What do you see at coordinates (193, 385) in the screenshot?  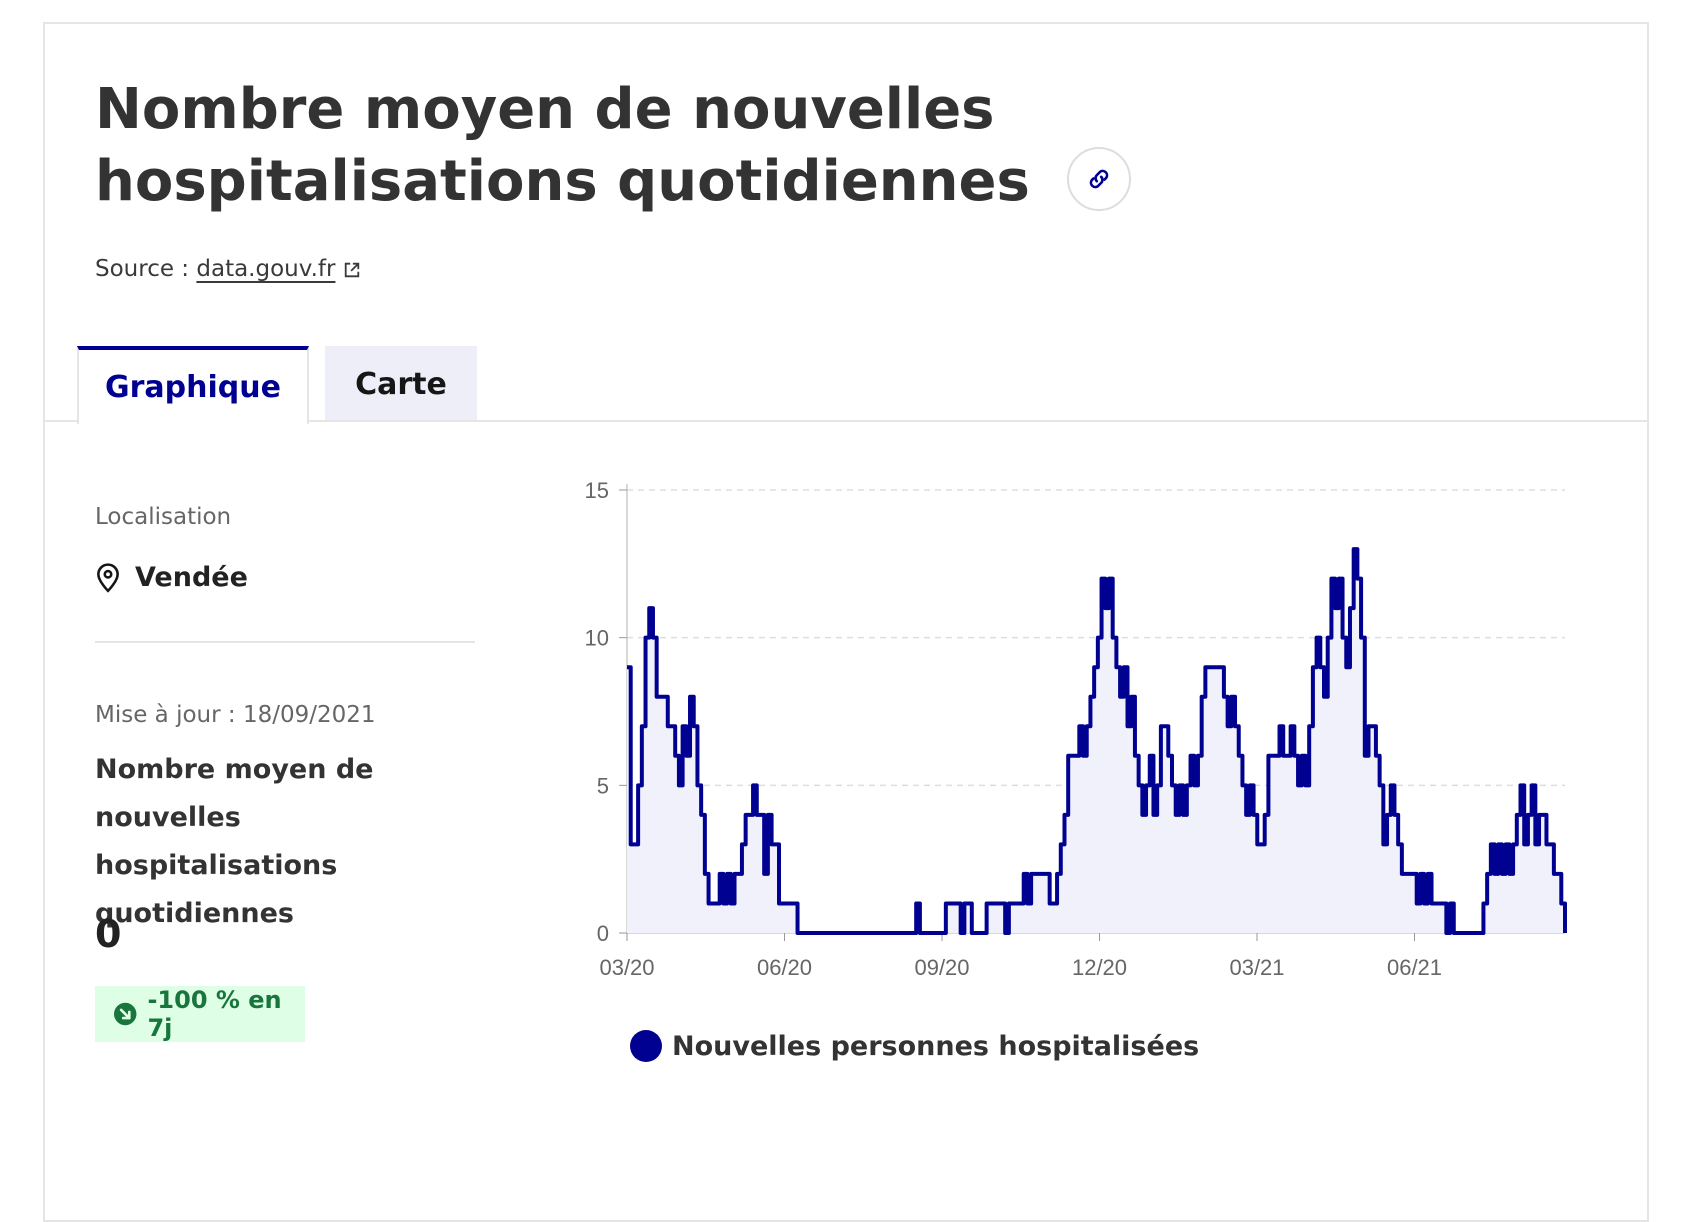 I see `tab-graphique: Graphique` at bounding box center [193, 385].